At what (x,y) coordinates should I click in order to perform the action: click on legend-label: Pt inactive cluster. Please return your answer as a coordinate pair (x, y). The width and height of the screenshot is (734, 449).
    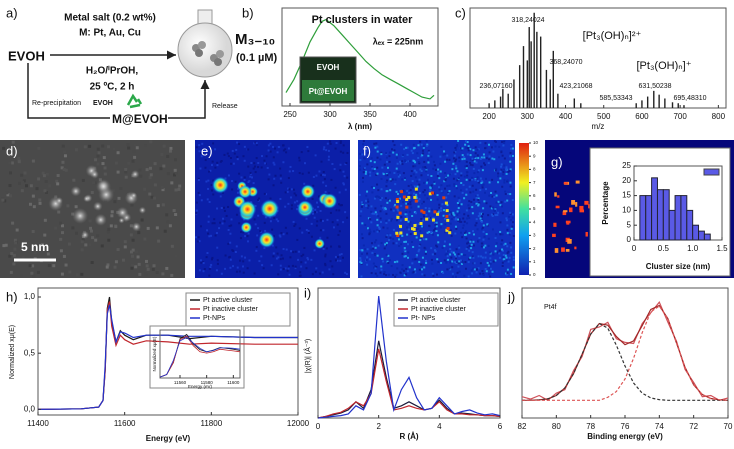
    Looking at the image, I should click on (231, 309).